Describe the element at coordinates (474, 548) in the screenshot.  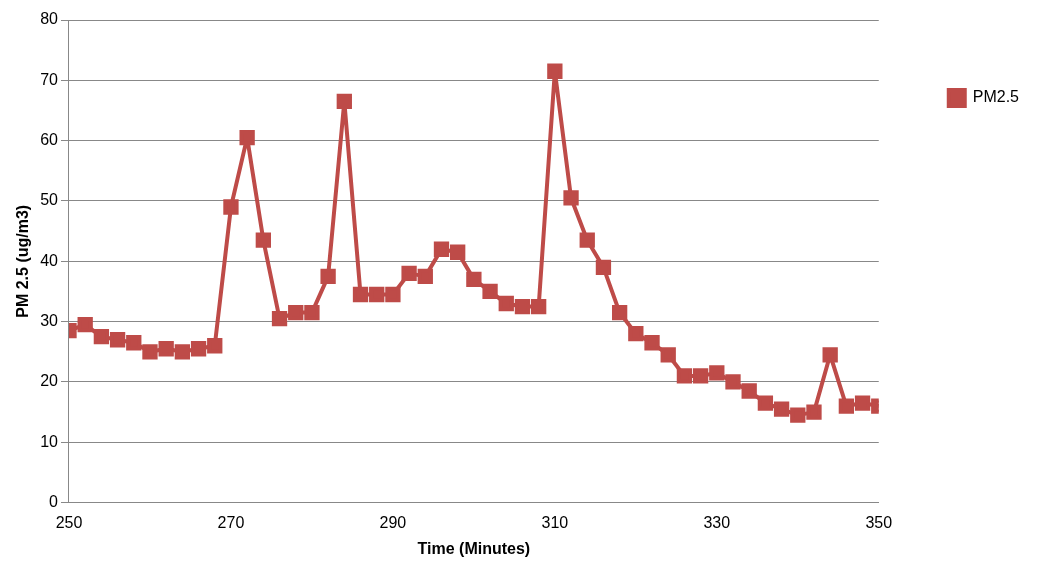
I see `x-axis-title: Time (Minutes)` at that location.